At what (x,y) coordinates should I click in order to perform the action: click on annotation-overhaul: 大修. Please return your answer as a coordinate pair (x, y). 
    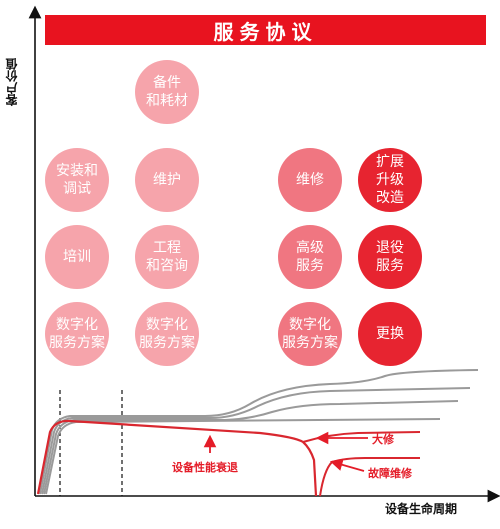
    Looking at the image, I should click on (383, 439).